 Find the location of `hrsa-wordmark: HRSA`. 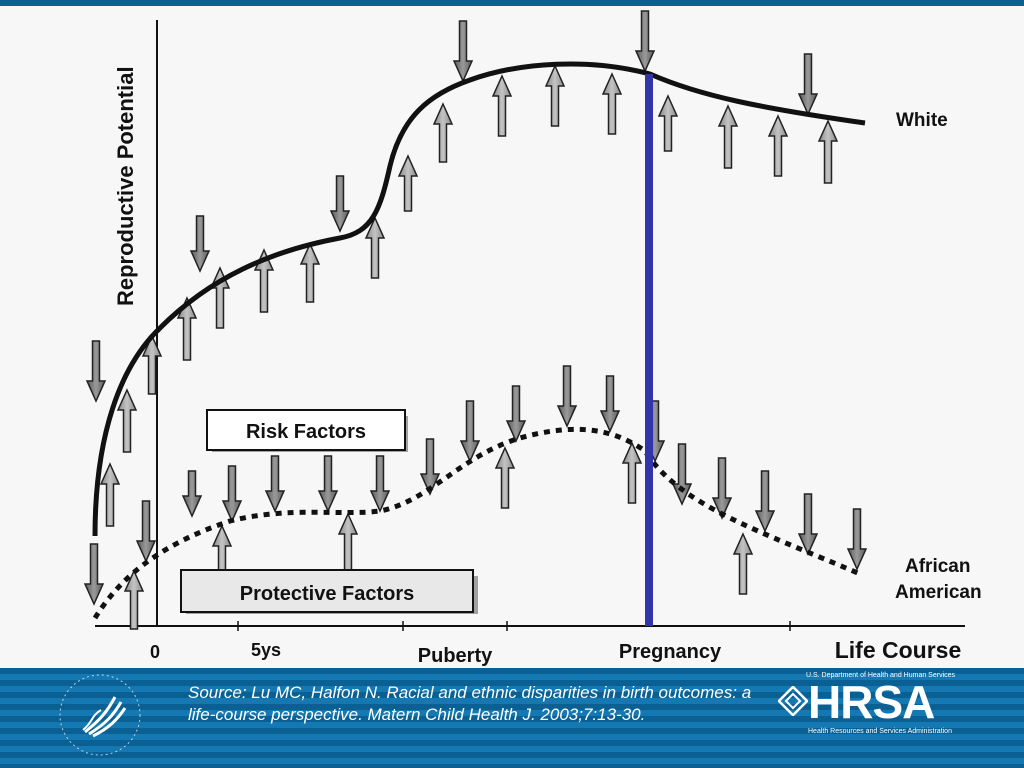

hrsa-wordmark: HRSA is located at coordinates (871, 702).